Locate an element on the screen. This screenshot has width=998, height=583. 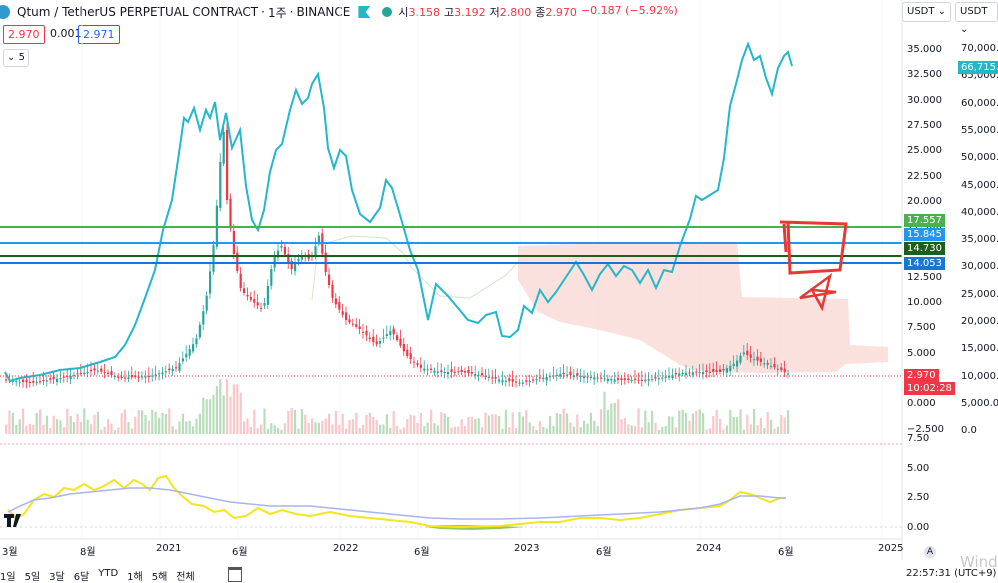
osc-axis-label: 0.00 is located at coordinates (918, 527).